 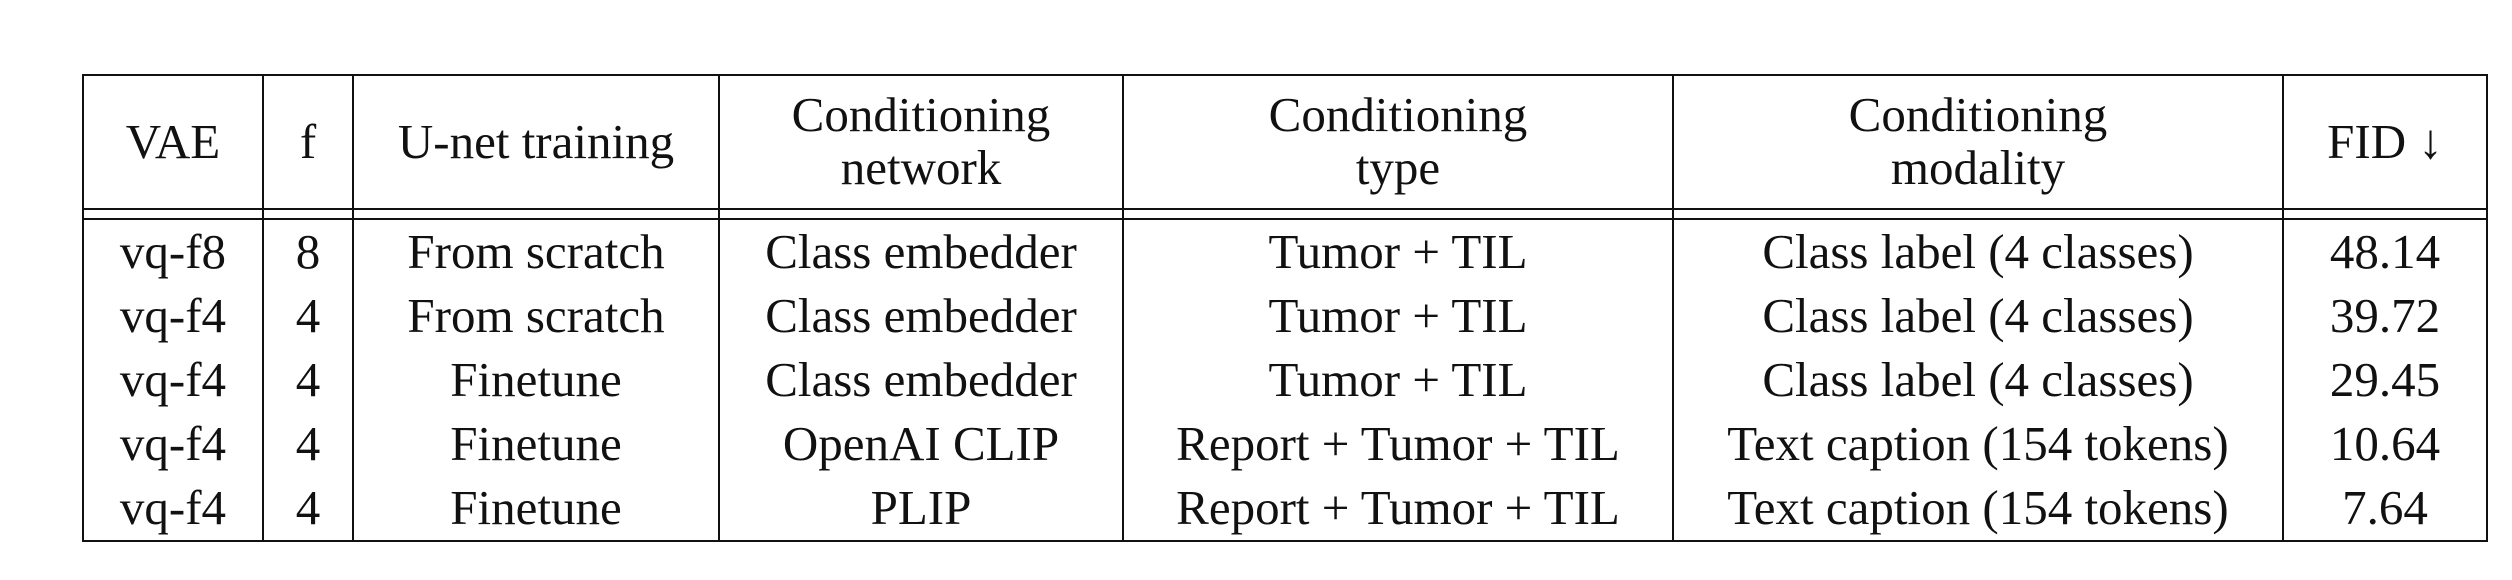 I want to click on header-unet-training: U-net training, so click(x=536, y=142).